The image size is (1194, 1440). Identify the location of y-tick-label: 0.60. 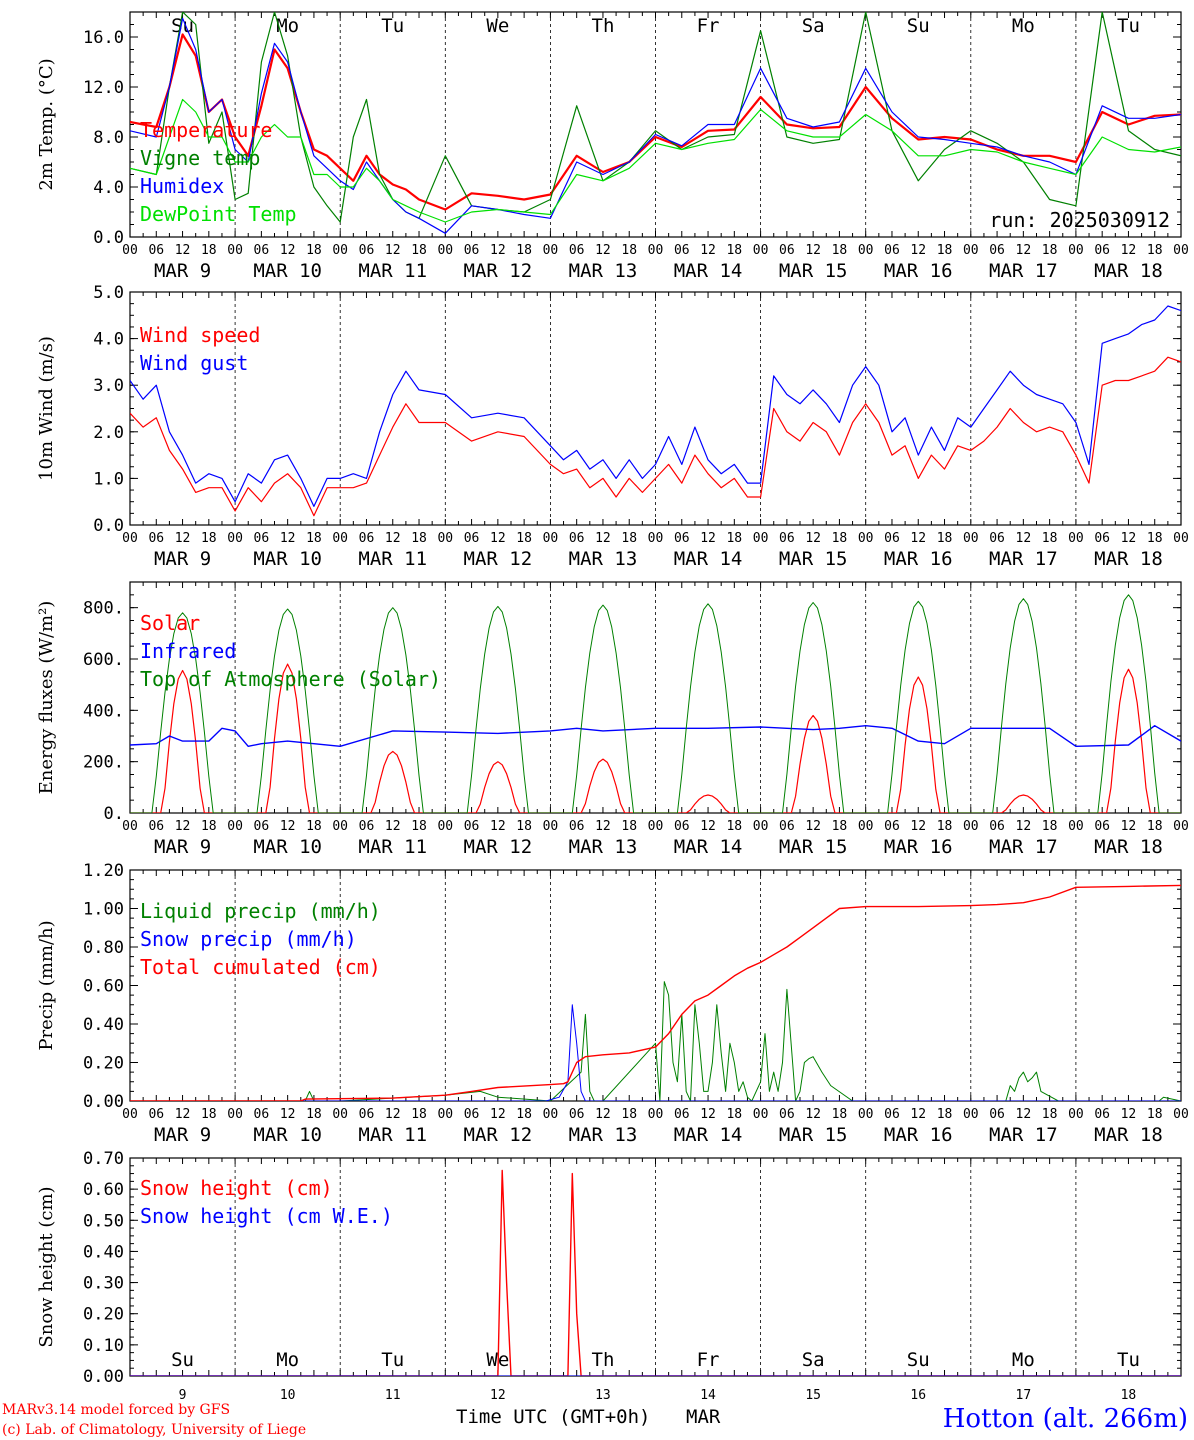
(103, 1190).